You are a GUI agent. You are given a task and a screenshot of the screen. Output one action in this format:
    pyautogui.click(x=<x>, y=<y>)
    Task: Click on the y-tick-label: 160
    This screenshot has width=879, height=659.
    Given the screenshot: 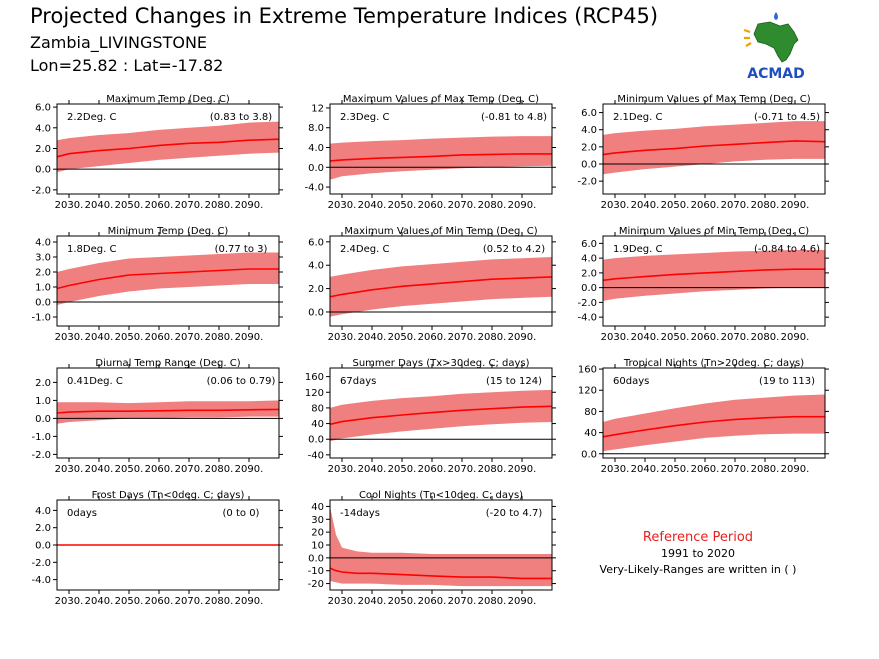 What is the action you would take?
    pyautogui.click(x=587, y=370)
    